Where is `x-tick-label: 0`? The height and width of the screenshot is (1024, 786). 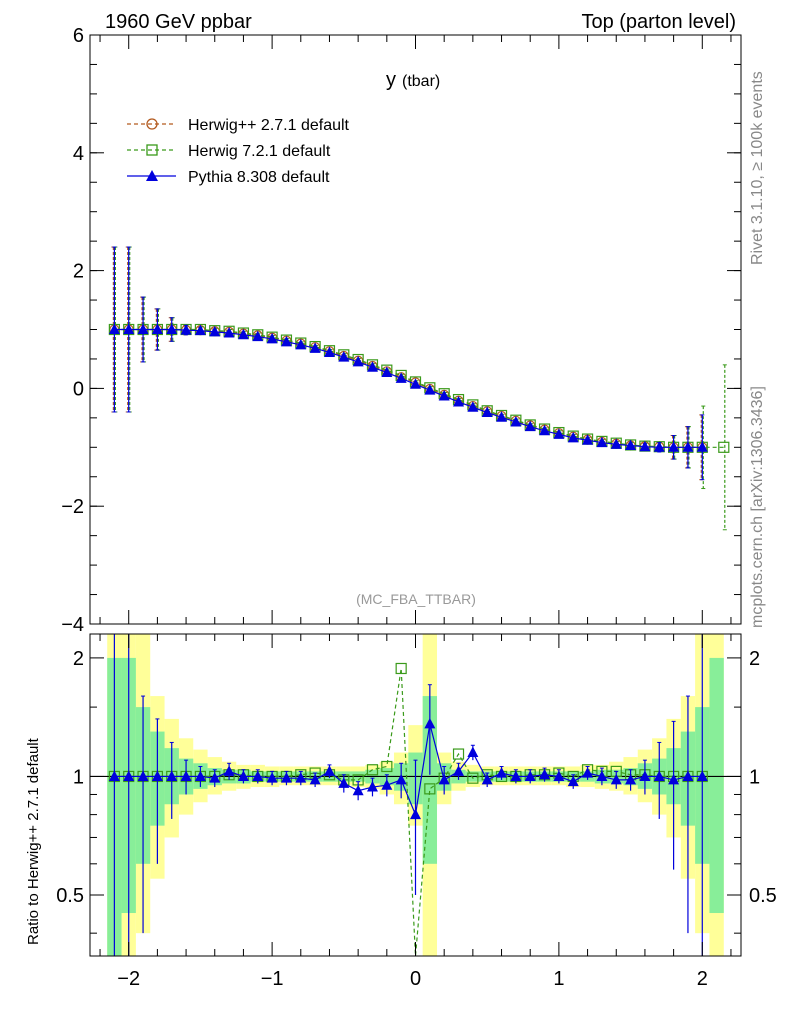
x-tick-label: 0 is located at coordinates (415, 979).